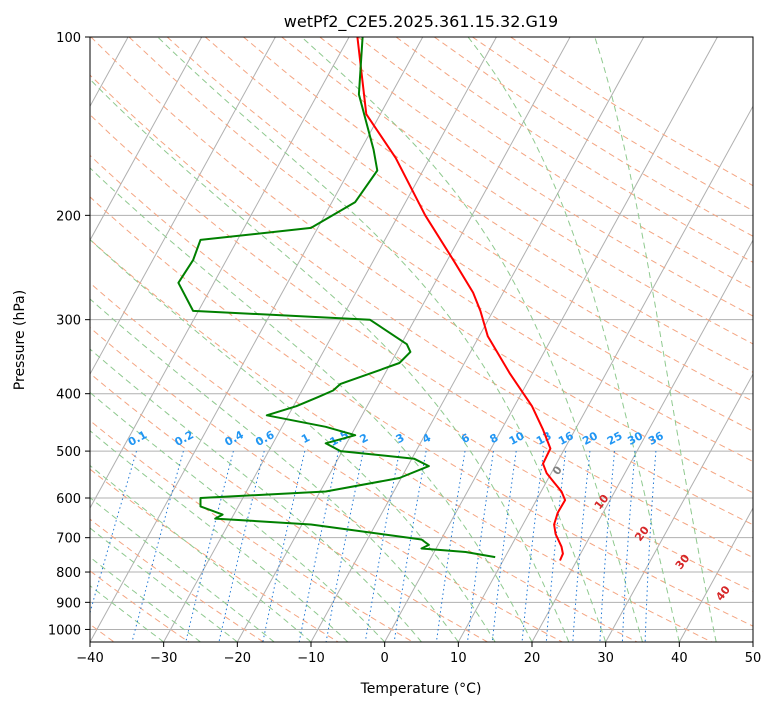  I want to click on x-tick-label: −40, so click(89, 658).